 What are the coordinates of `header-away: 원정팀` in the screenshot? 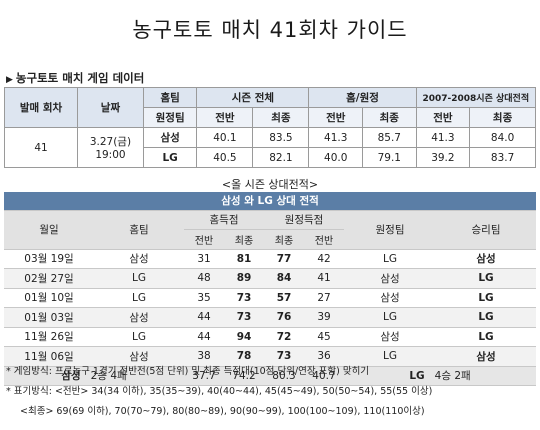 It's located at (390, 230).